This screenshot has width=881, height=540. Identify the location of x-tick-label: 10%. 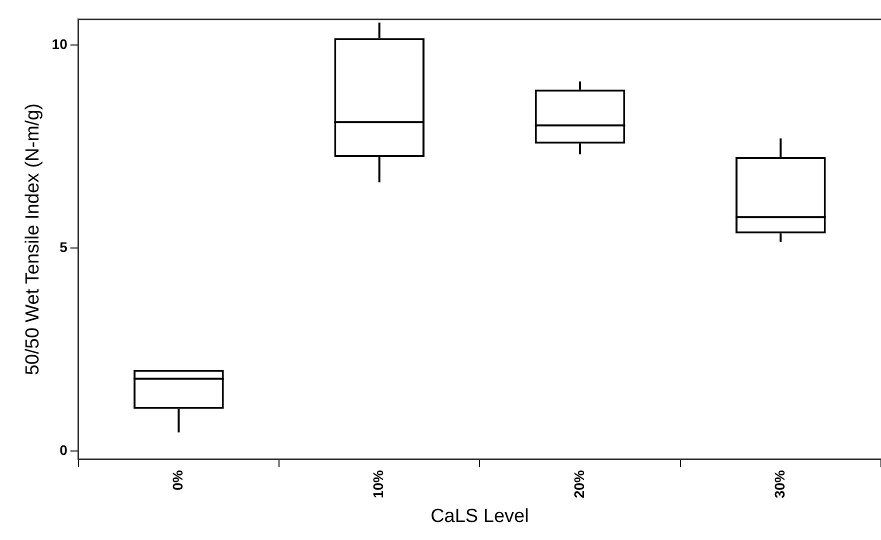
(378, 484).